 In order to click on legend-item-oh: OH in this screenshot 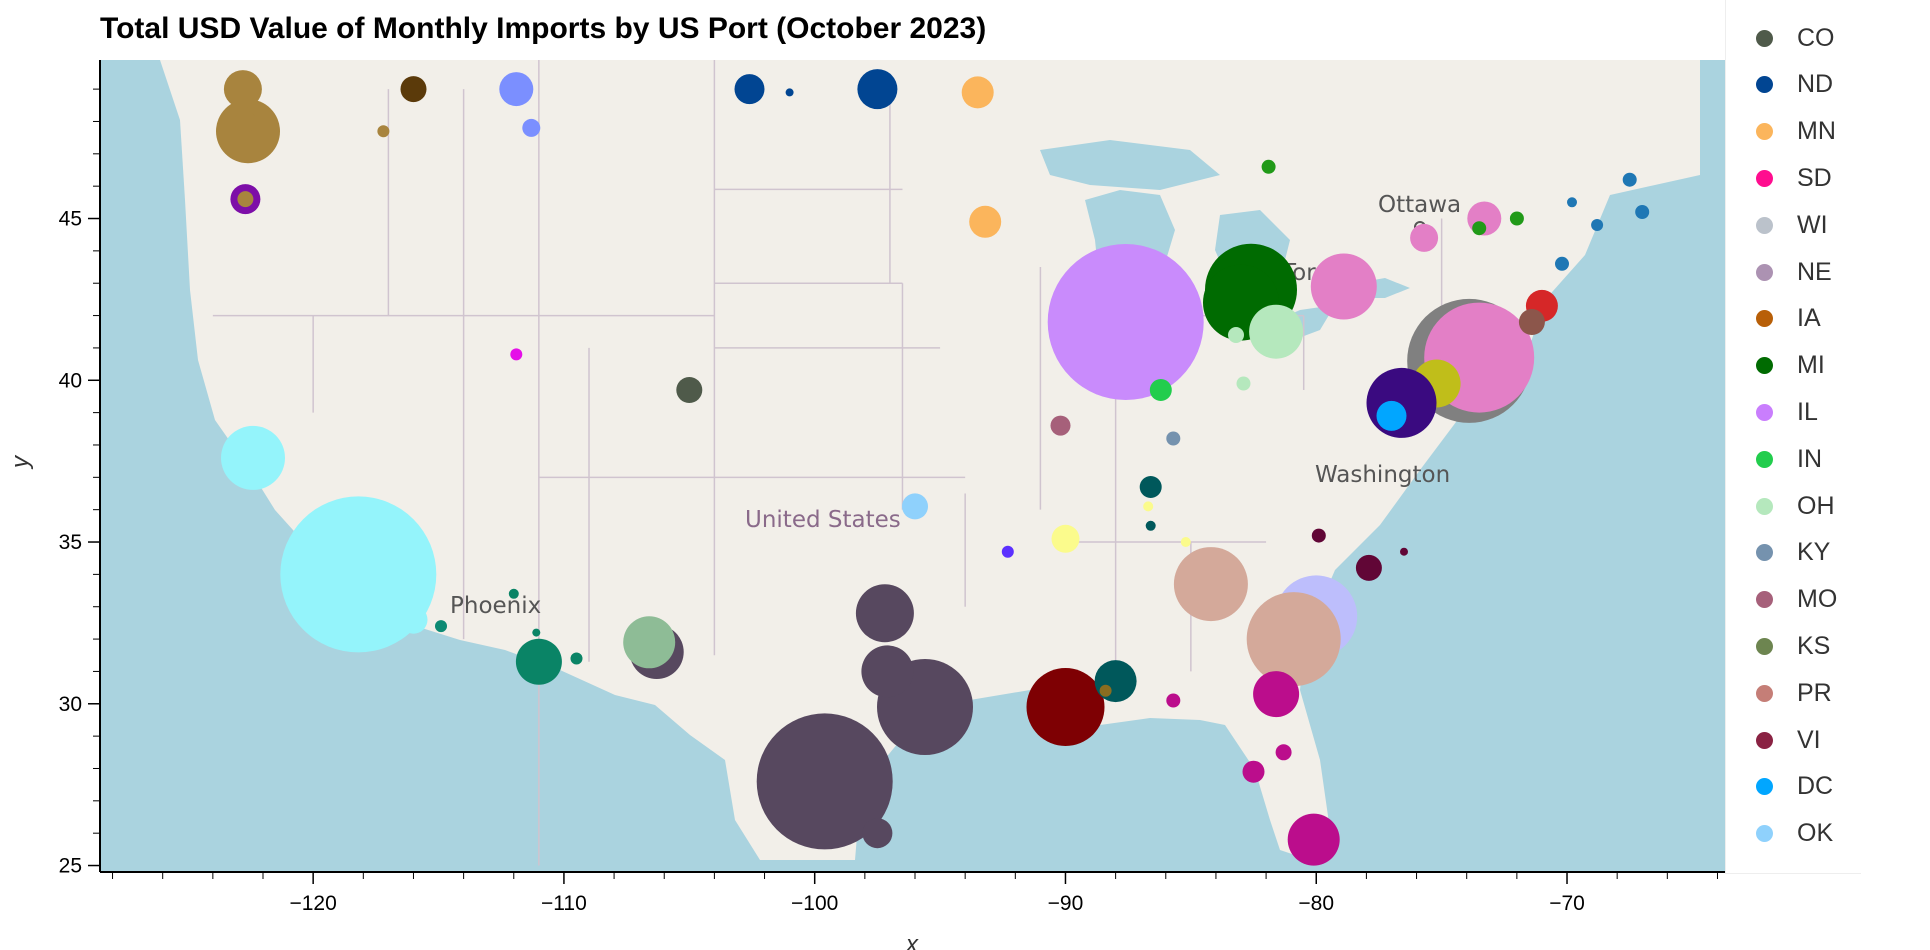, I will do `click(1795, 506)`.